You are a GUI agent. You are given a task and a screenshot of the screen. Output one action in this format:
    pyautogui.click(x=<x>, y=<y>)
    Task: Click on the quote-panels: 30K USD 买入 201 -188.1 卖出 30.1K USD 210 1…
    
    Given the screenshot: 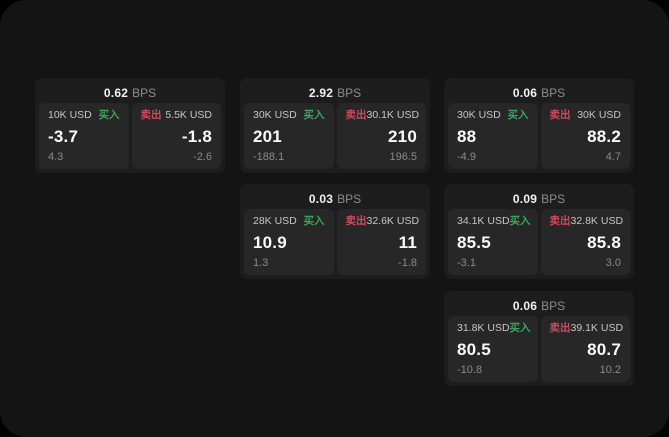 What is the action you would take?
    pyautogui.click(x=335, y=136)
    